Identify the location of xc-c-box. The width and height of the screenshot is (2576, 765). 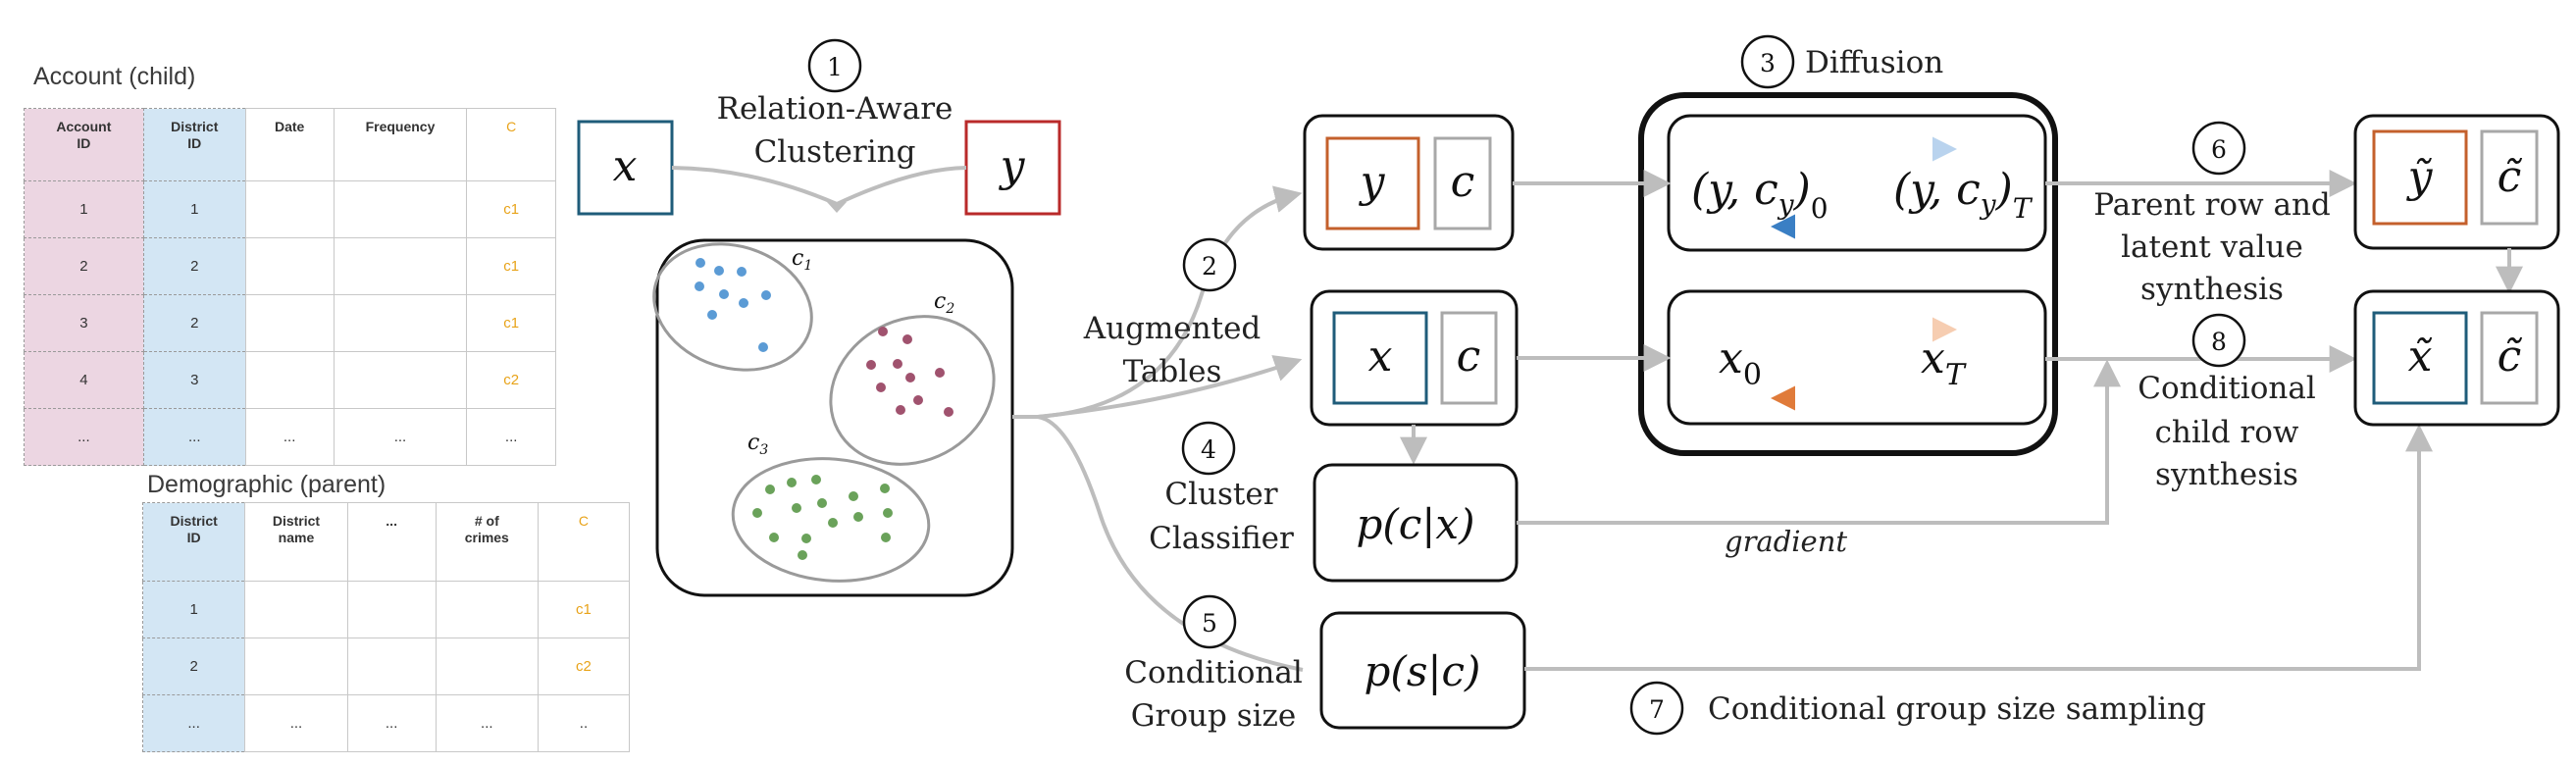
(1469, 358).